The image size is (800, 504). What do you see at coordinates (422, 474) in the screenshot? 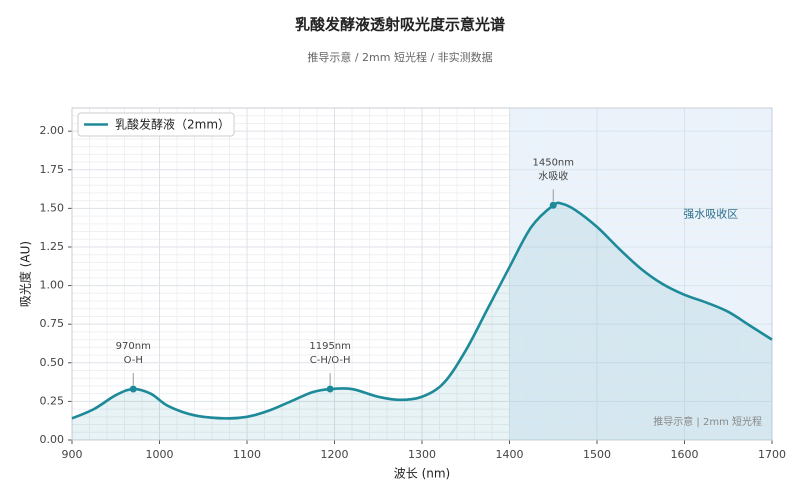
I see `x-axis-label: 波长 (nm)` at bounding box center [422, 474].